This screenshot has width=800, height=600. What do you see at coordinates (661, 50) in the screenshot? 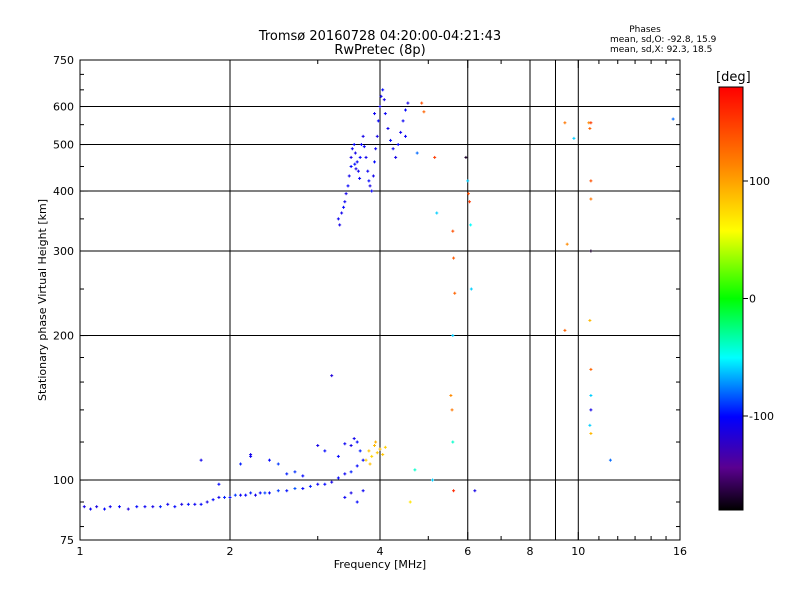
I see `stats-line-x: mean, sd,X: 92.3, 18.5` at bounding box center [661, 50].